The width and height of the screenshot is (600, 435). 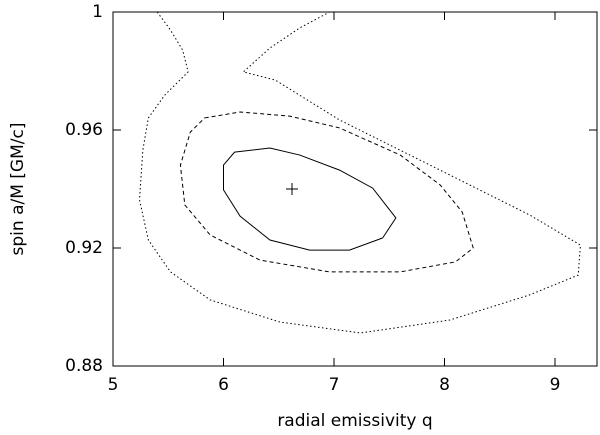 I want to click on y-axis-label: spin a/M [GM/c], so click(x=18, y=189).